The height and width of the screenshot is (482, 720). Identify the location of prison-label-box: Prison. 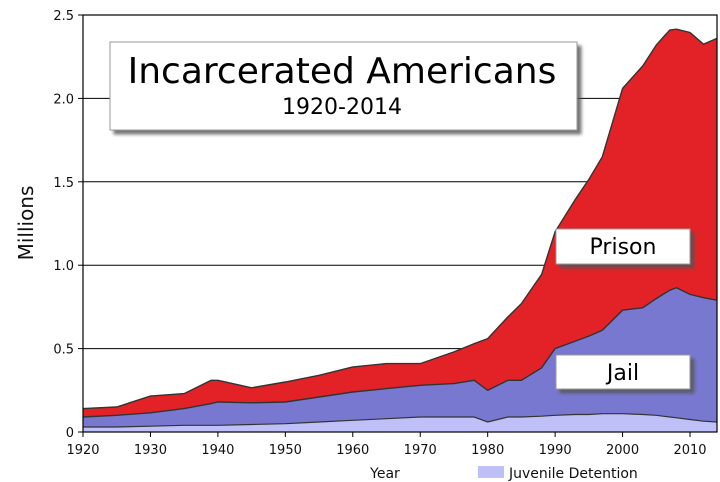
(623, 246).